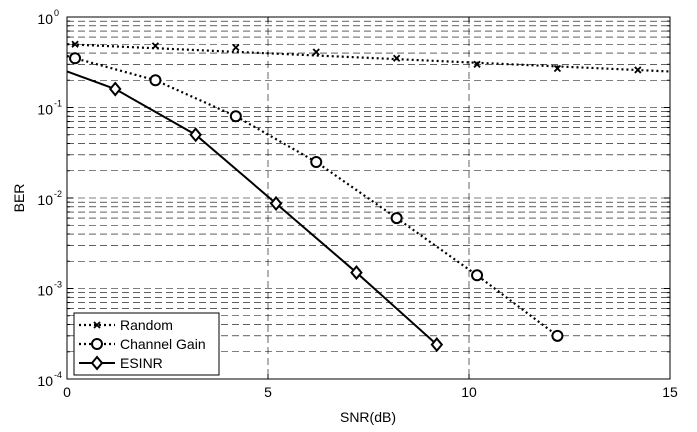  What do you see at coordinates (58, 194) in the screenshot?
I see `y-tick-label-exponent: -2` at bounding box center [58, 194].